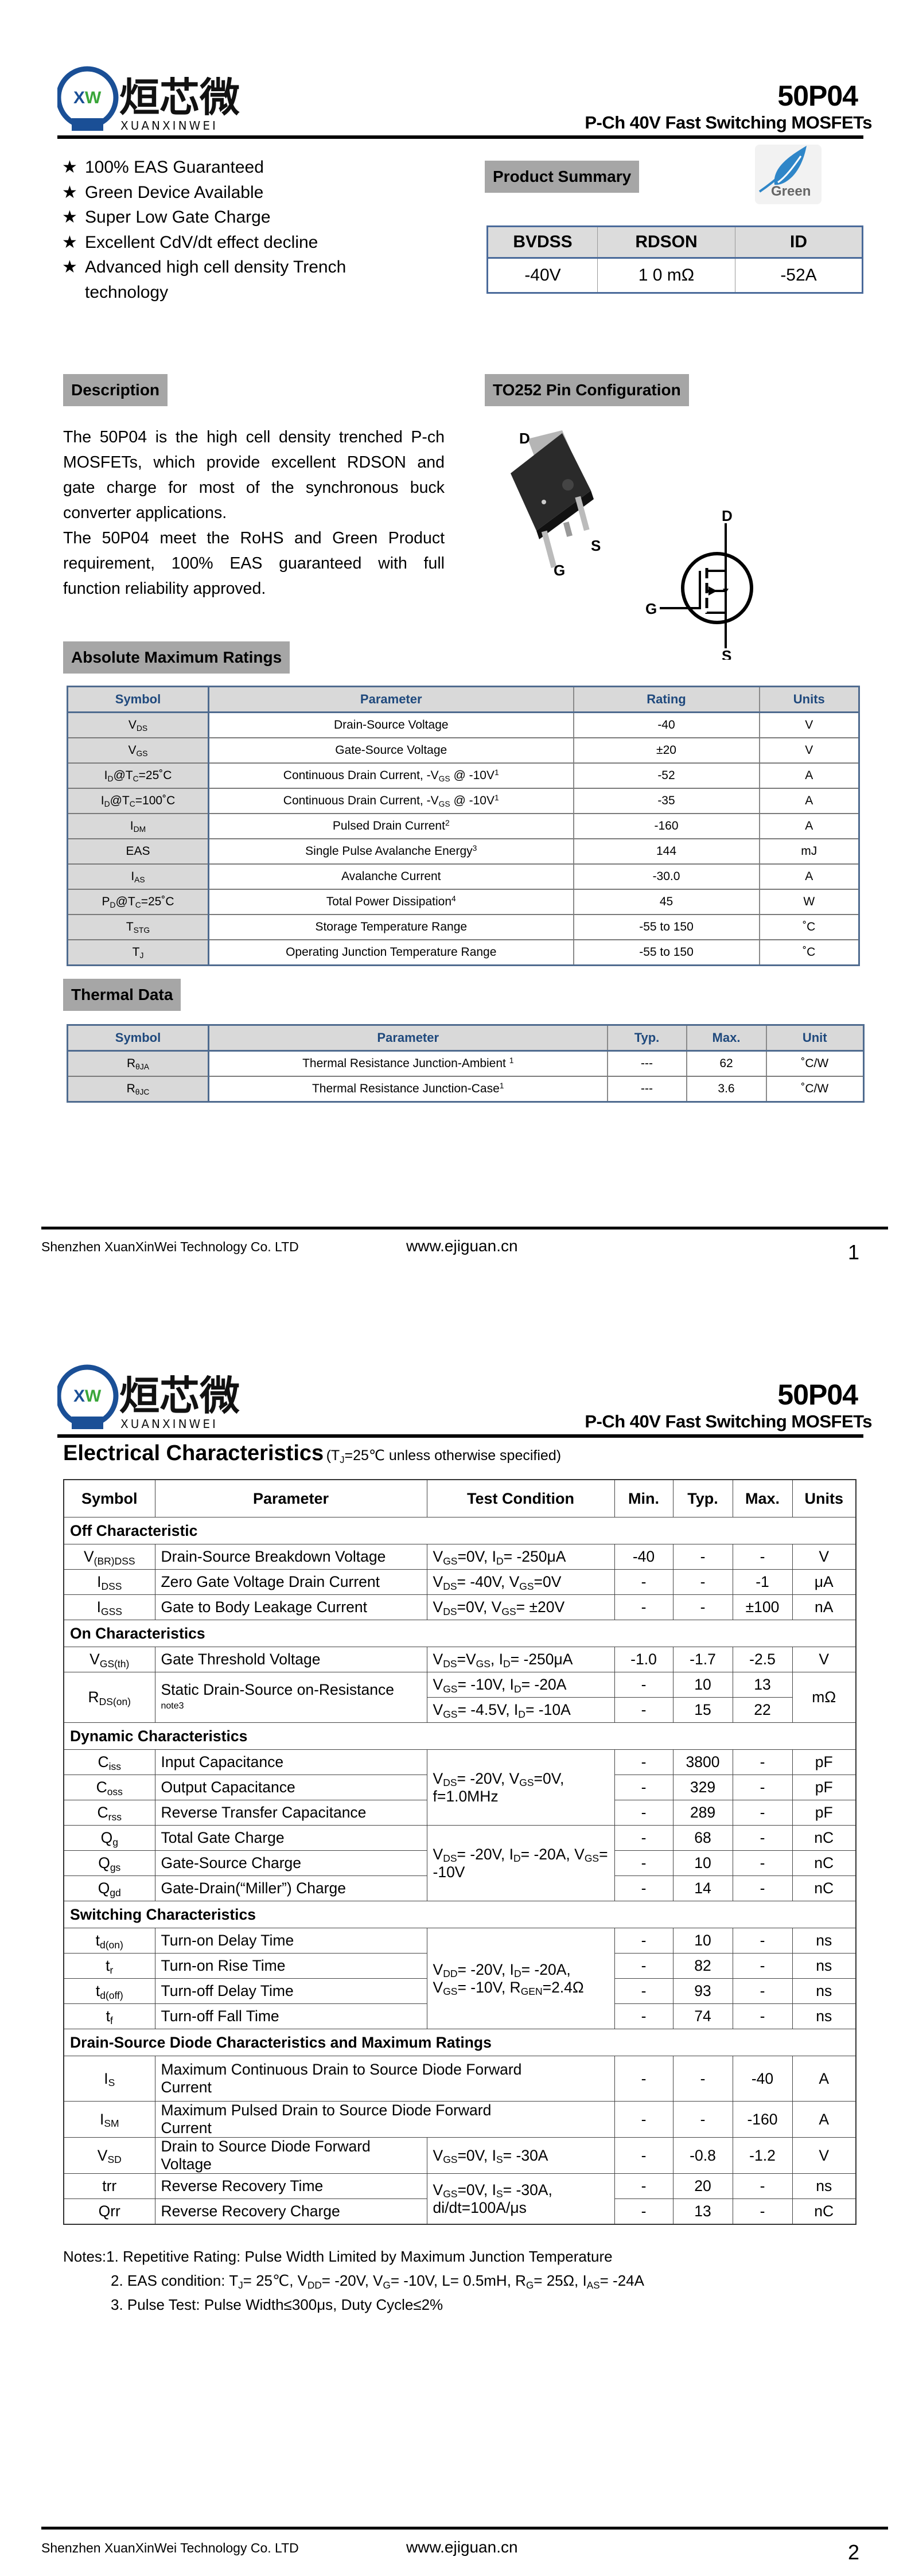 This screenshot has width=911, height=2576. I want to click on unit-cell: μA, so click(824, 1582).